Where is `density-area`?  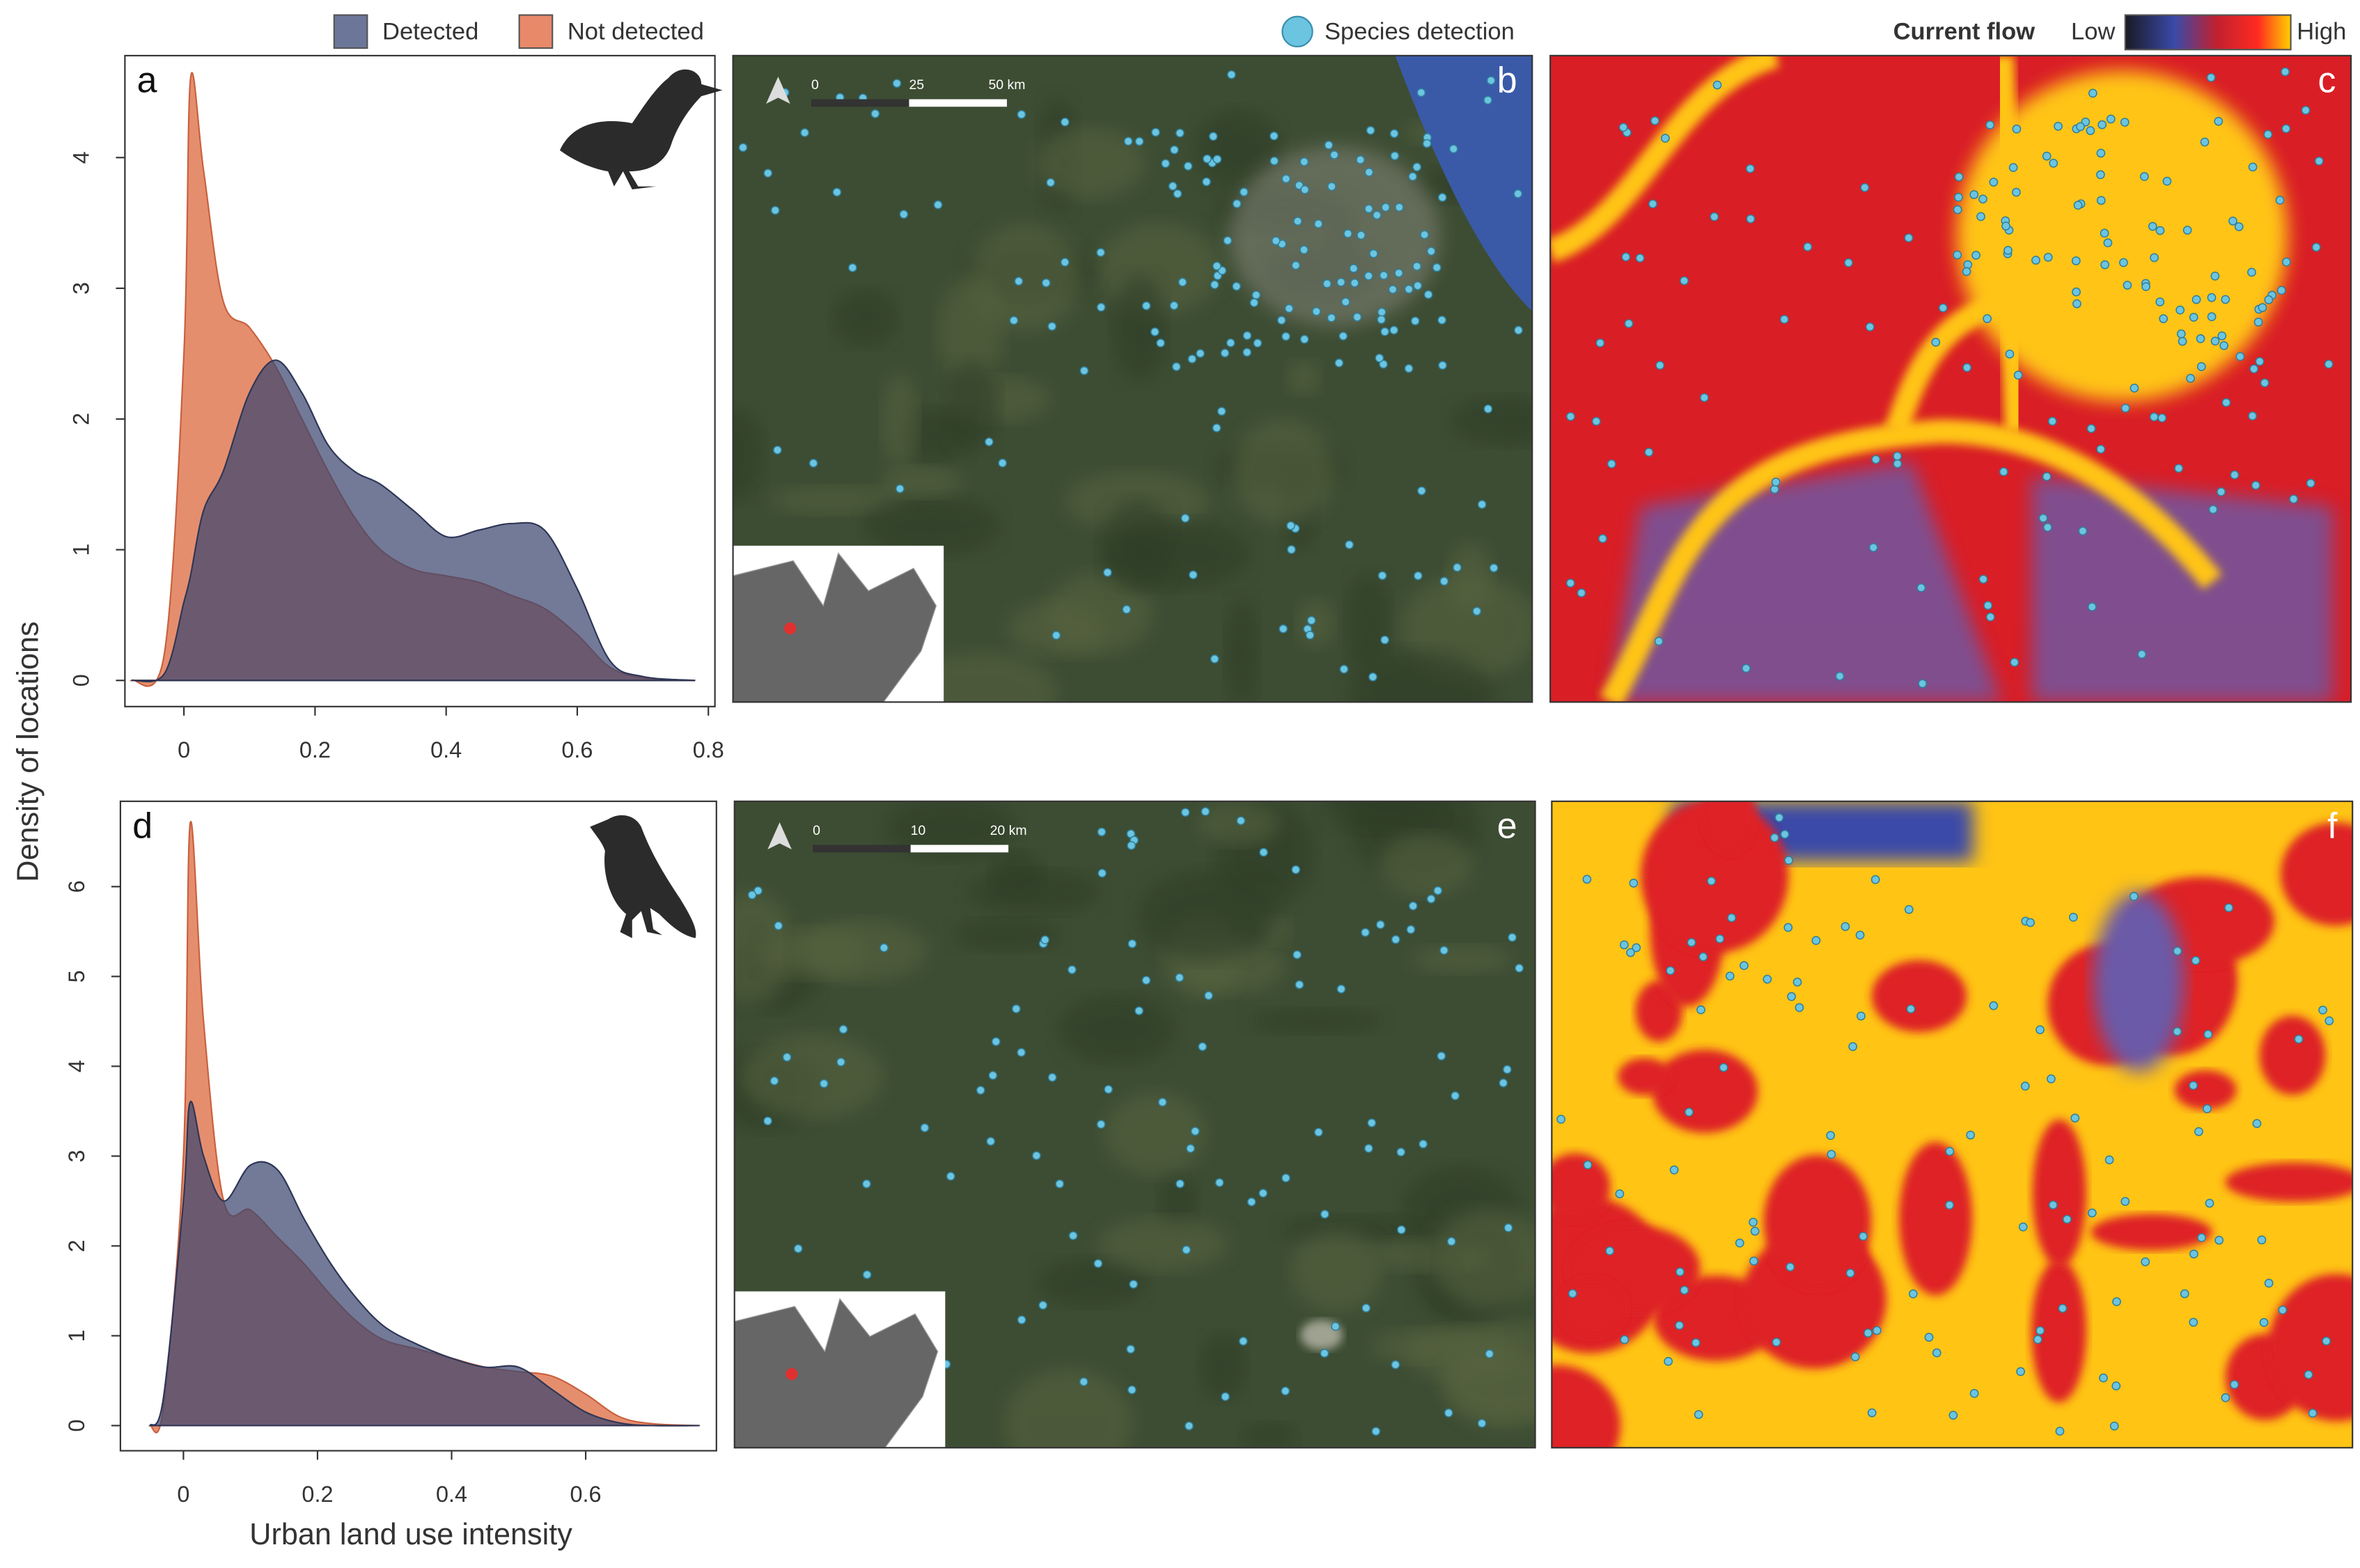
density-area is located at coordinates (413, 521).